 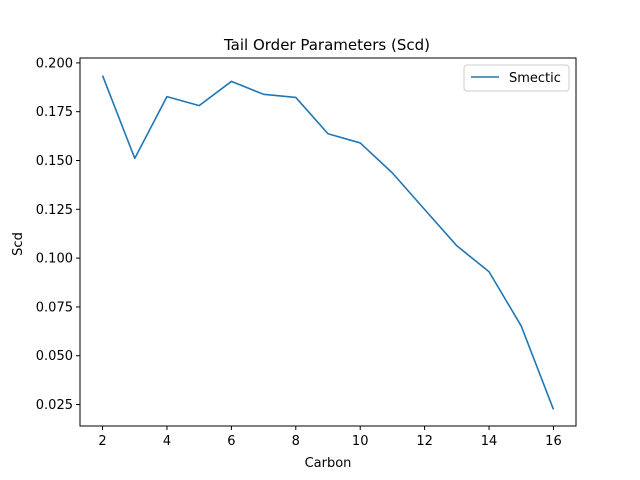 What do you see at coordinates (58, 234) in the screenshot?
I see `y-axis: 0.025 0.050 0.075 0.100 0.125 0.150 0.175 0.200` at bounding box center [58, 234].